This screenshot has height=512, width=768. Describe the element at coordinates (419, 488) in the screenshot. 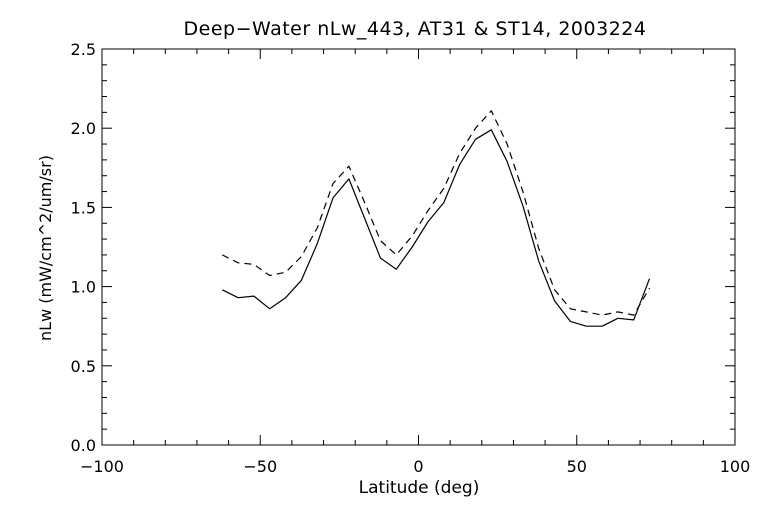

I see `x-axis-label: Latitude (deg)` at that location.